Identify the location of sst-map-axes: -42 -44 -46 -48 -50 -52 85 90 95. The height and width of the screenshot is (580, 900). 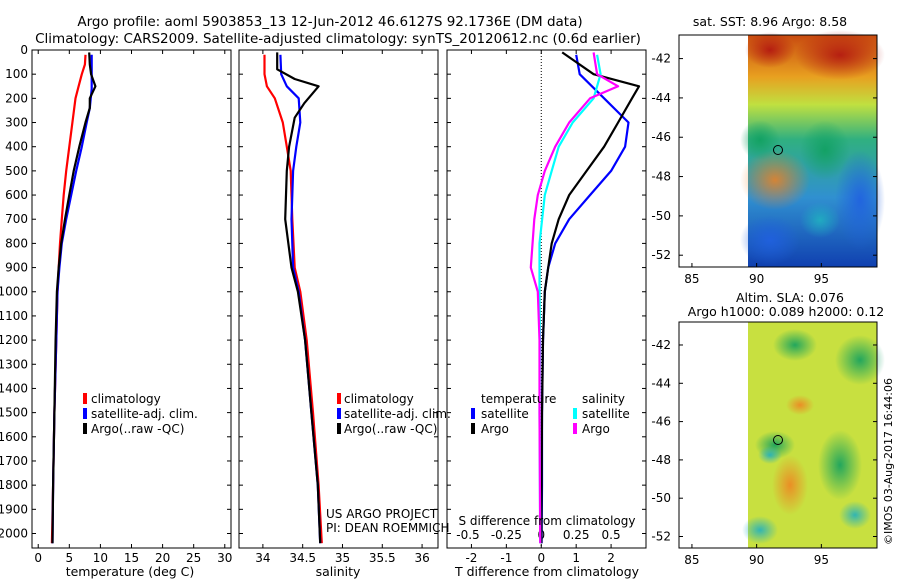
(764, 169).